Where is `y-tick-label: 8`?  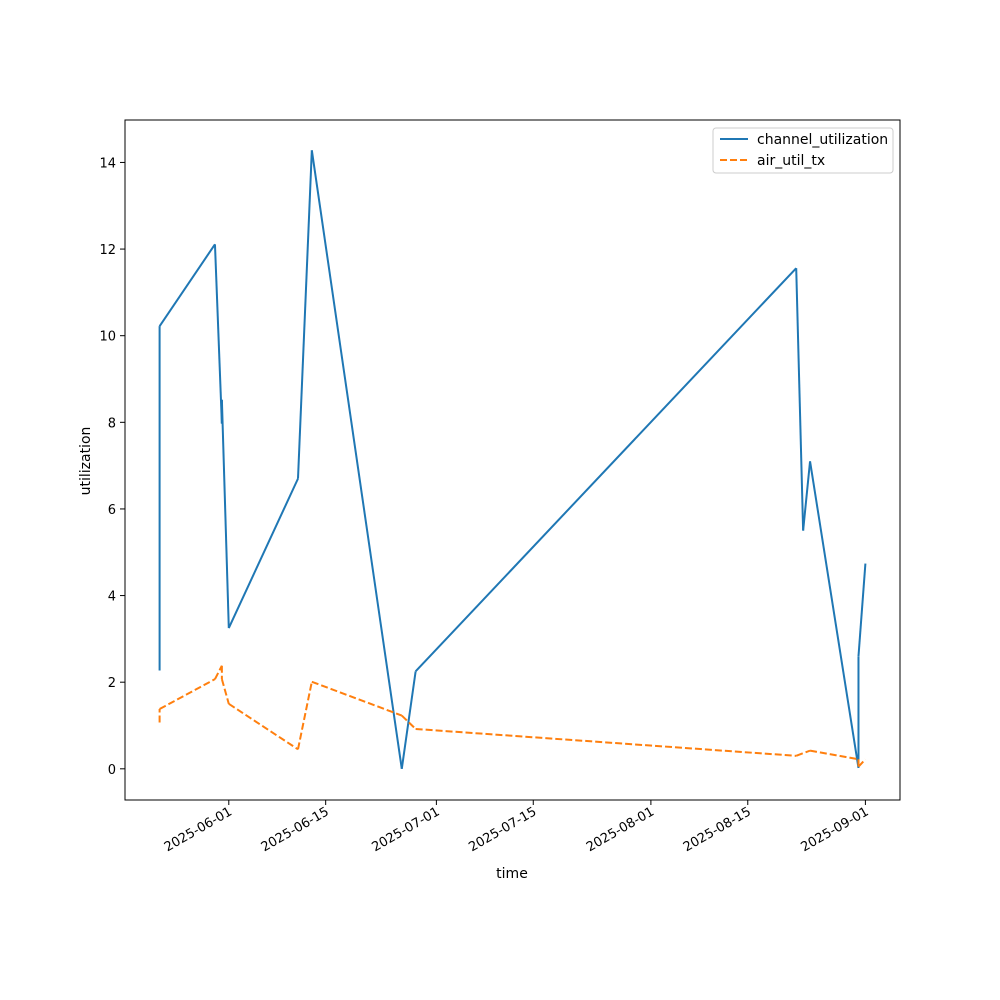 y-tick-label: 8 is located at coordinates (112, 423).